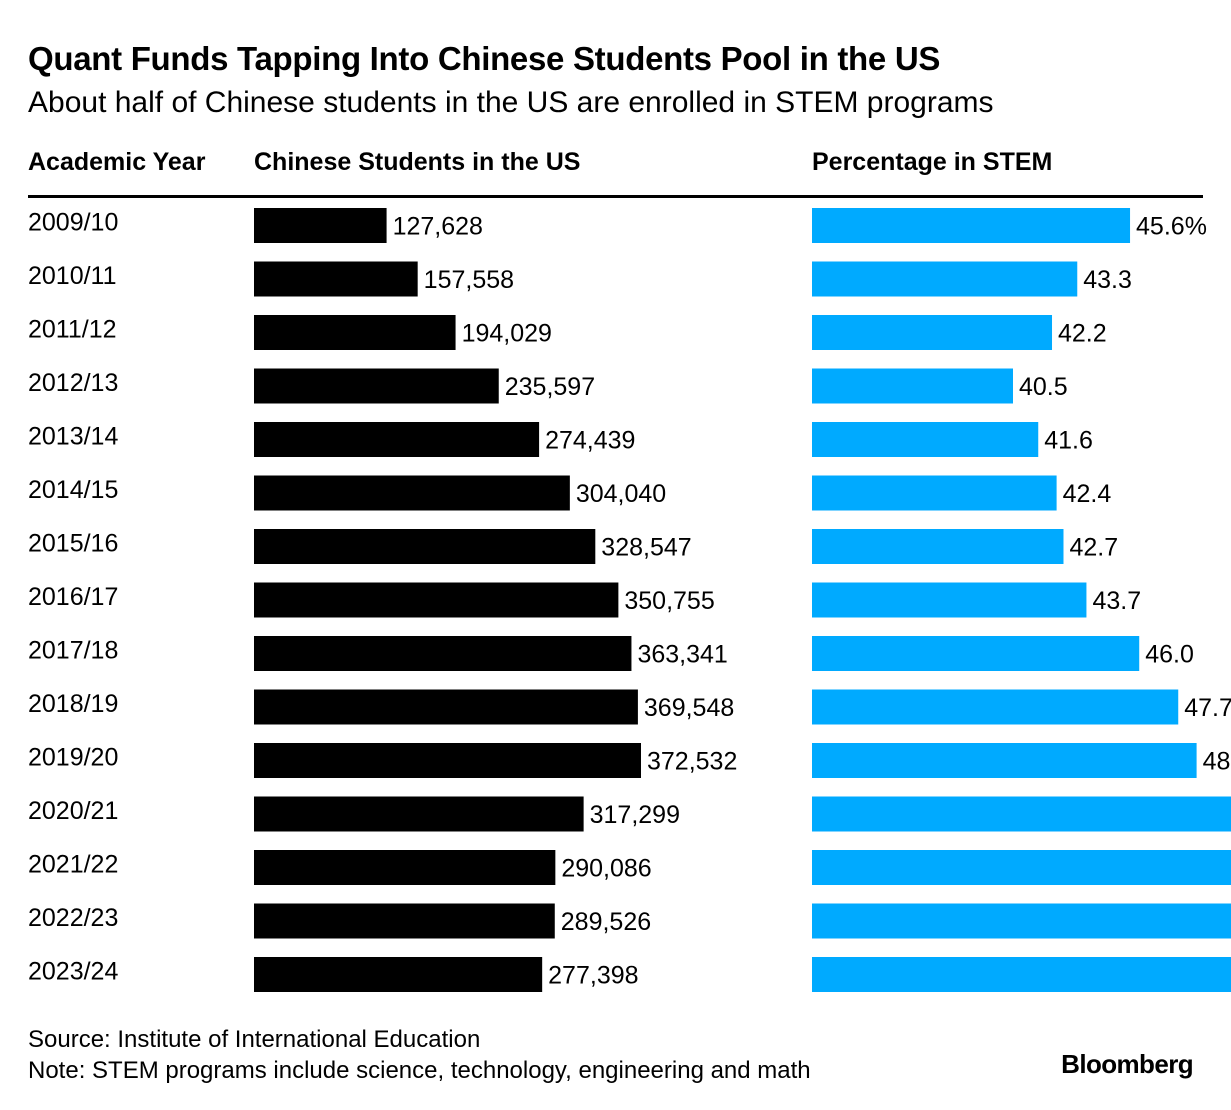  I want to click on students-value-label: 277,398, so click(593, 976).